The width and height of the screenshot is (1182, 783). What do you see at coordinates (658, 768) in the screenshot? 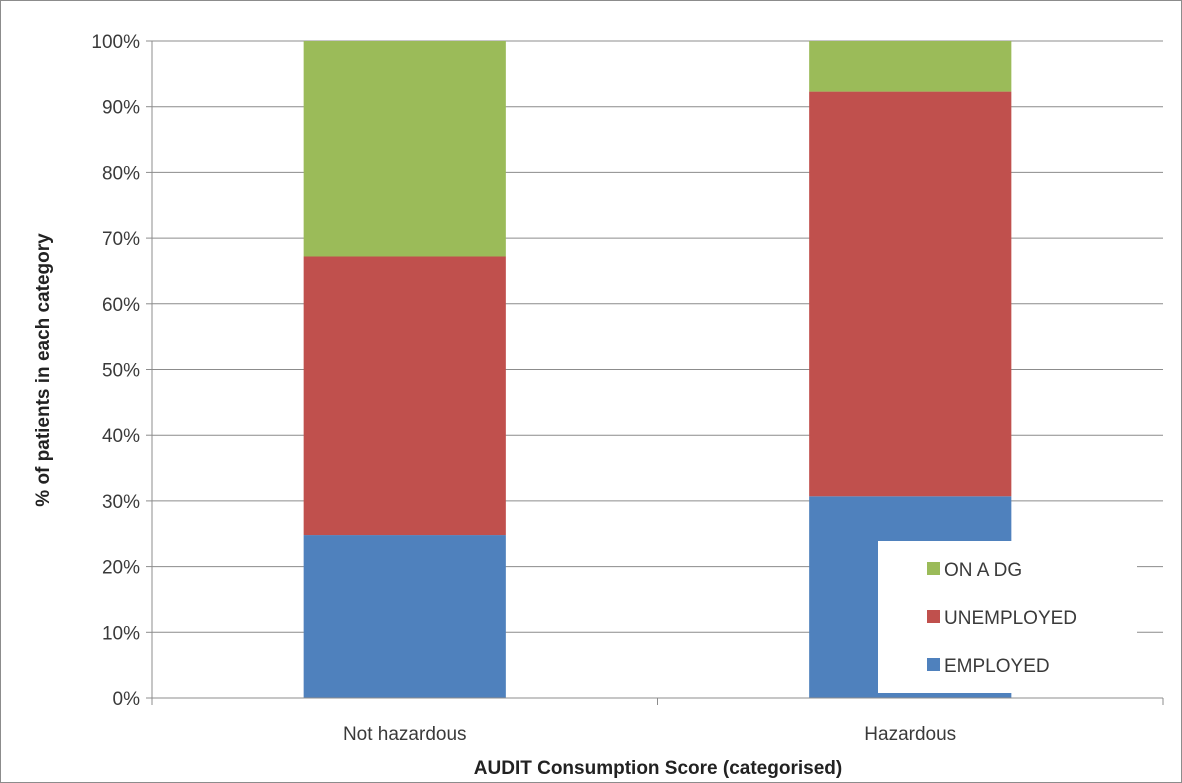
I see `x-axis-title: AUDIT Consumption Score (categorised)` at bounding box center [658, 768].